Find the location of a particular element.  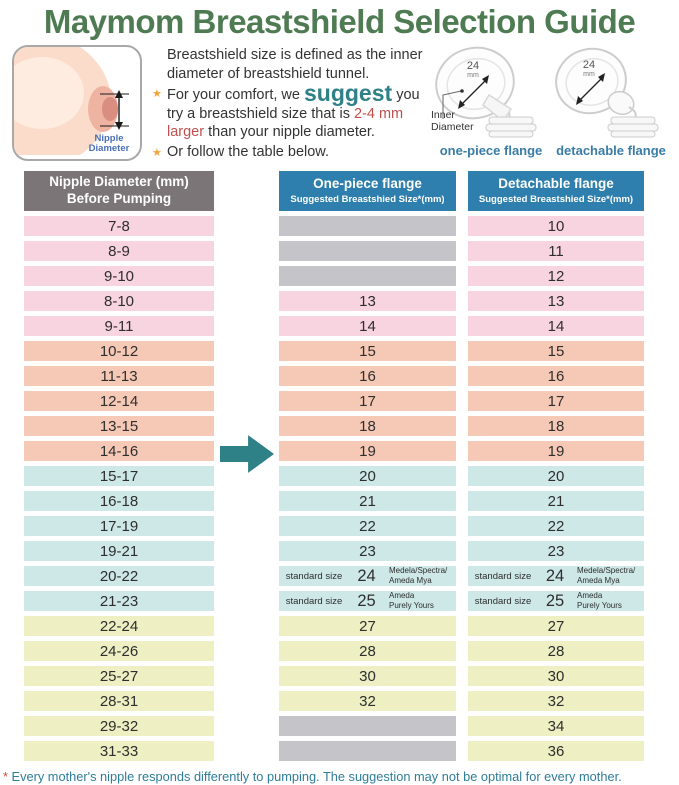

table-row: 8-9 11 is located at coordinates (334, 251).